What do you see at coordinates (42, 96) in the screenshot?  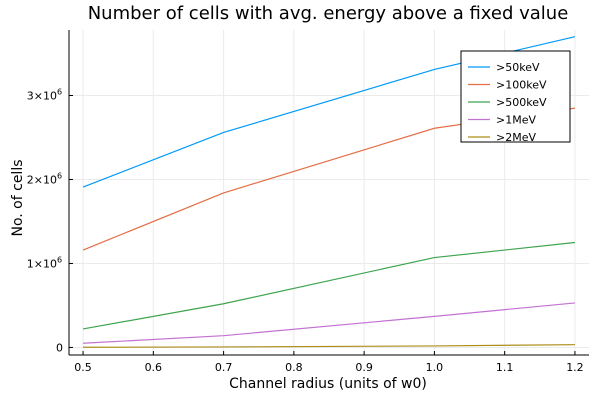 I see `y-tick-label: 3×10` at bounding box center [42, 96].